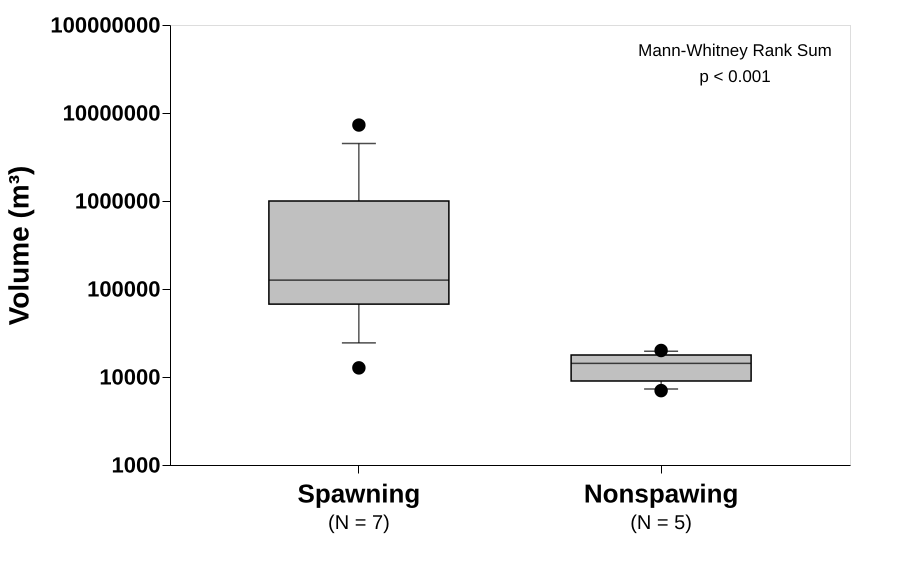 The width and height of the screenshot is (905, 583). Describe the element at coordinates (123, 289) in the screenshot. I see `y-tick-label: 100000` at that location.